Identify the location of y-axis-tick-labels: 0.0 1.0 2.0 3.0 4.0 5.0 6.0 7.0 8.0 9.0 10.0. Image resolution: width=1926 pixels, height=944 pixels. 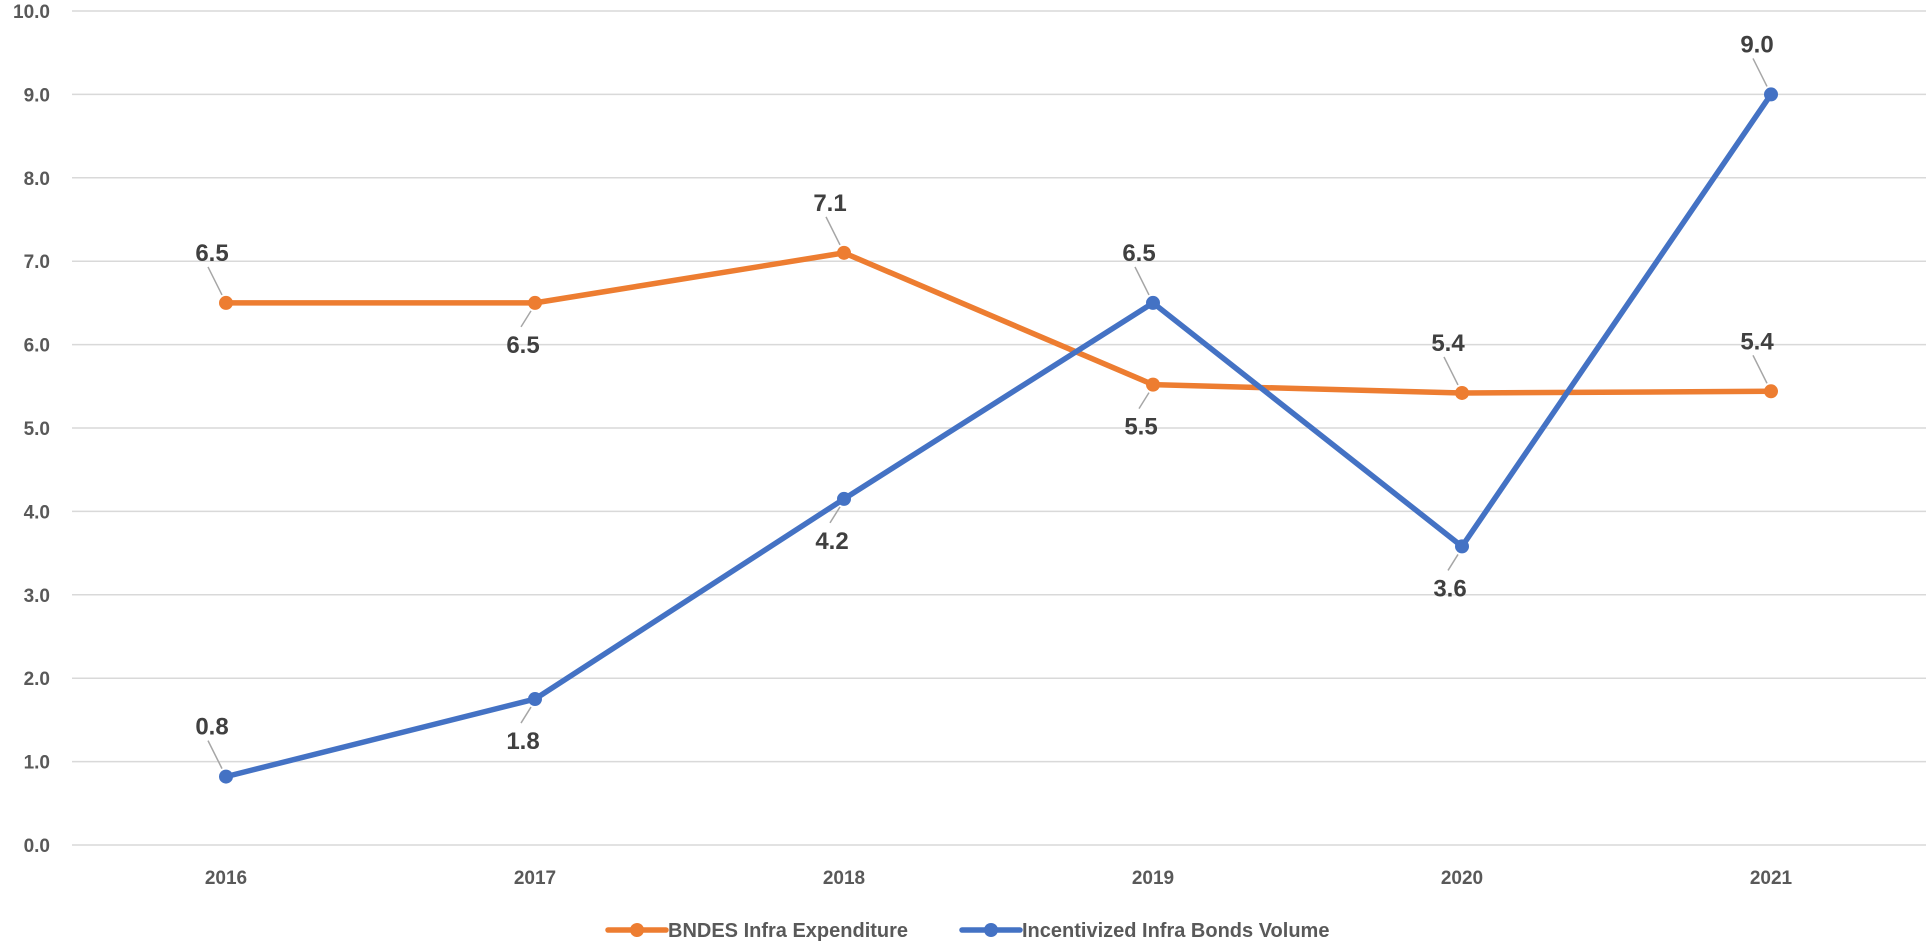
(31, 429).